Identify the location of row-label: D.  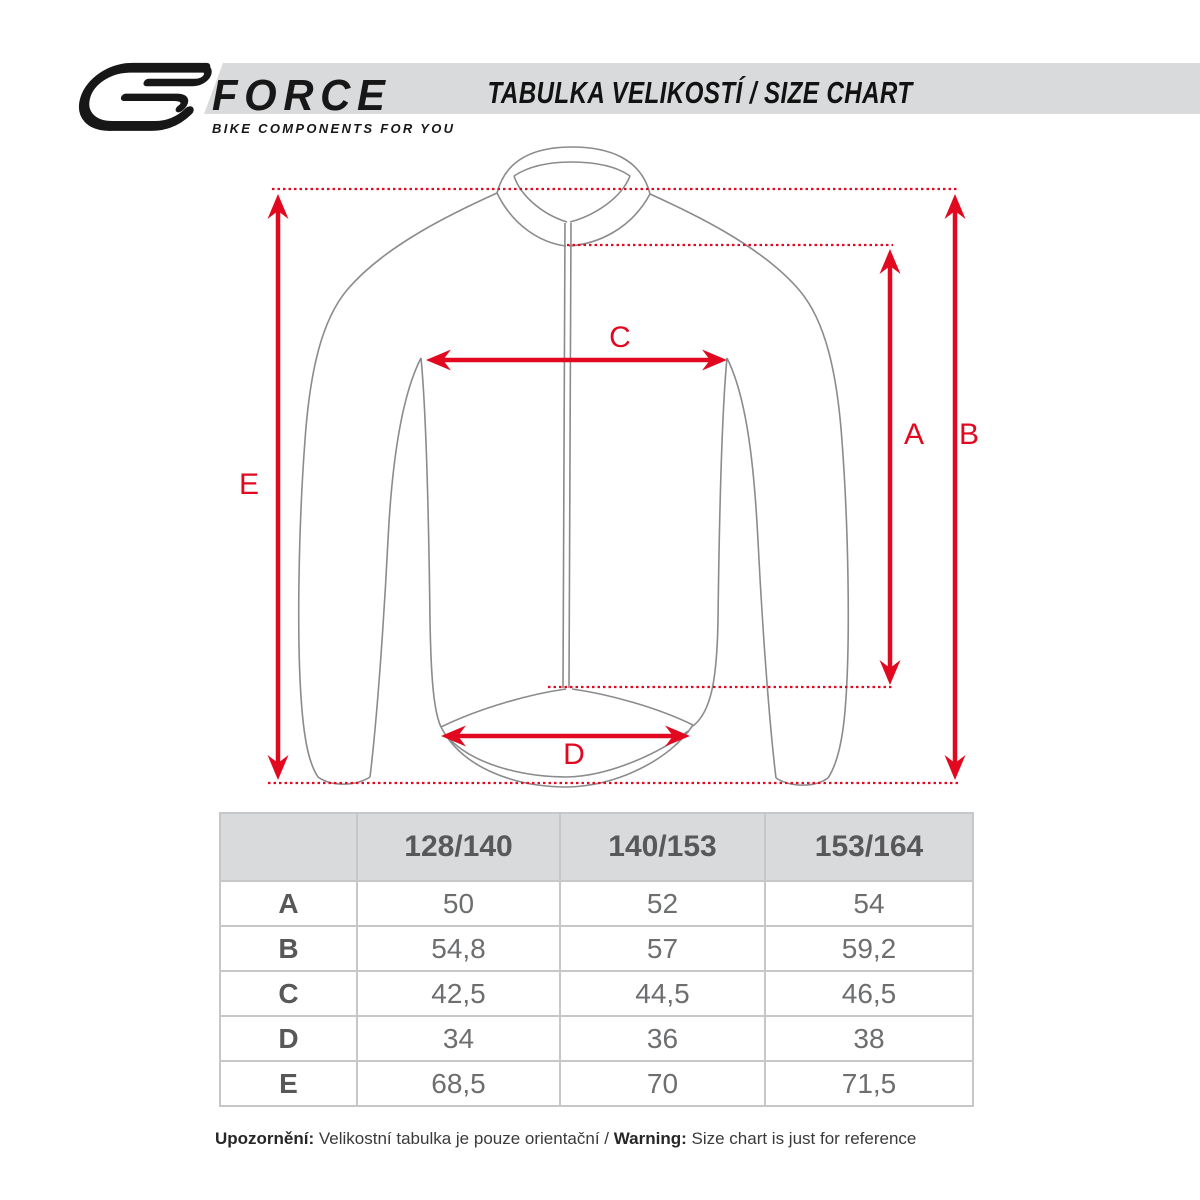
(288, 1038).